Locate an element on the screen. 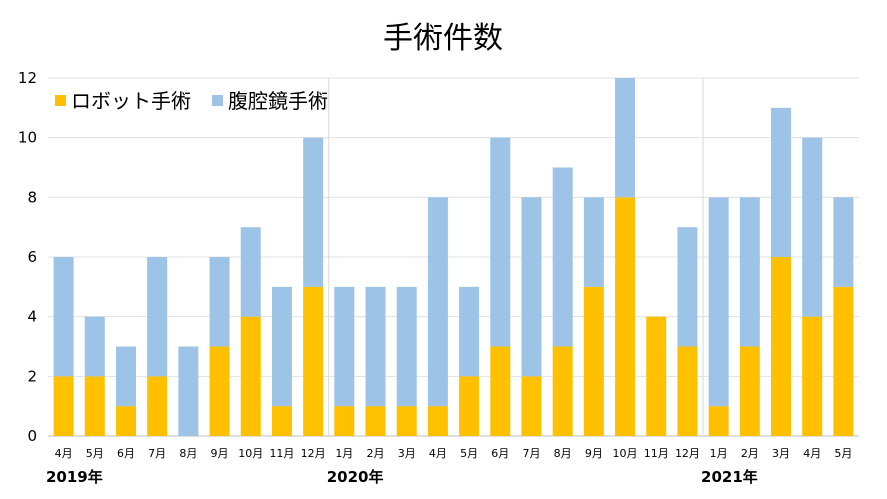 This screenshot has height=499, width=887. y-tick-label: 0 is located at coordinates (32, 436).